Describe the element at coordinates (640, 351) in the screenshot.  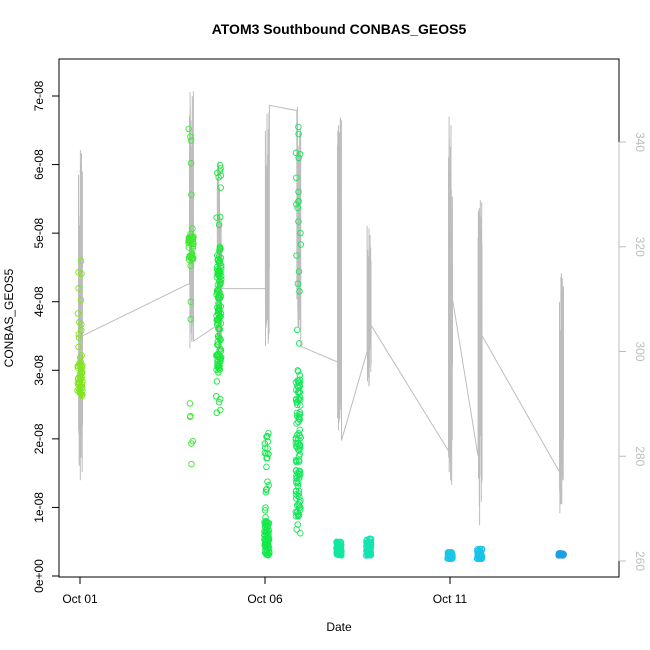
I see `y2-tick-label: 300` at that location.